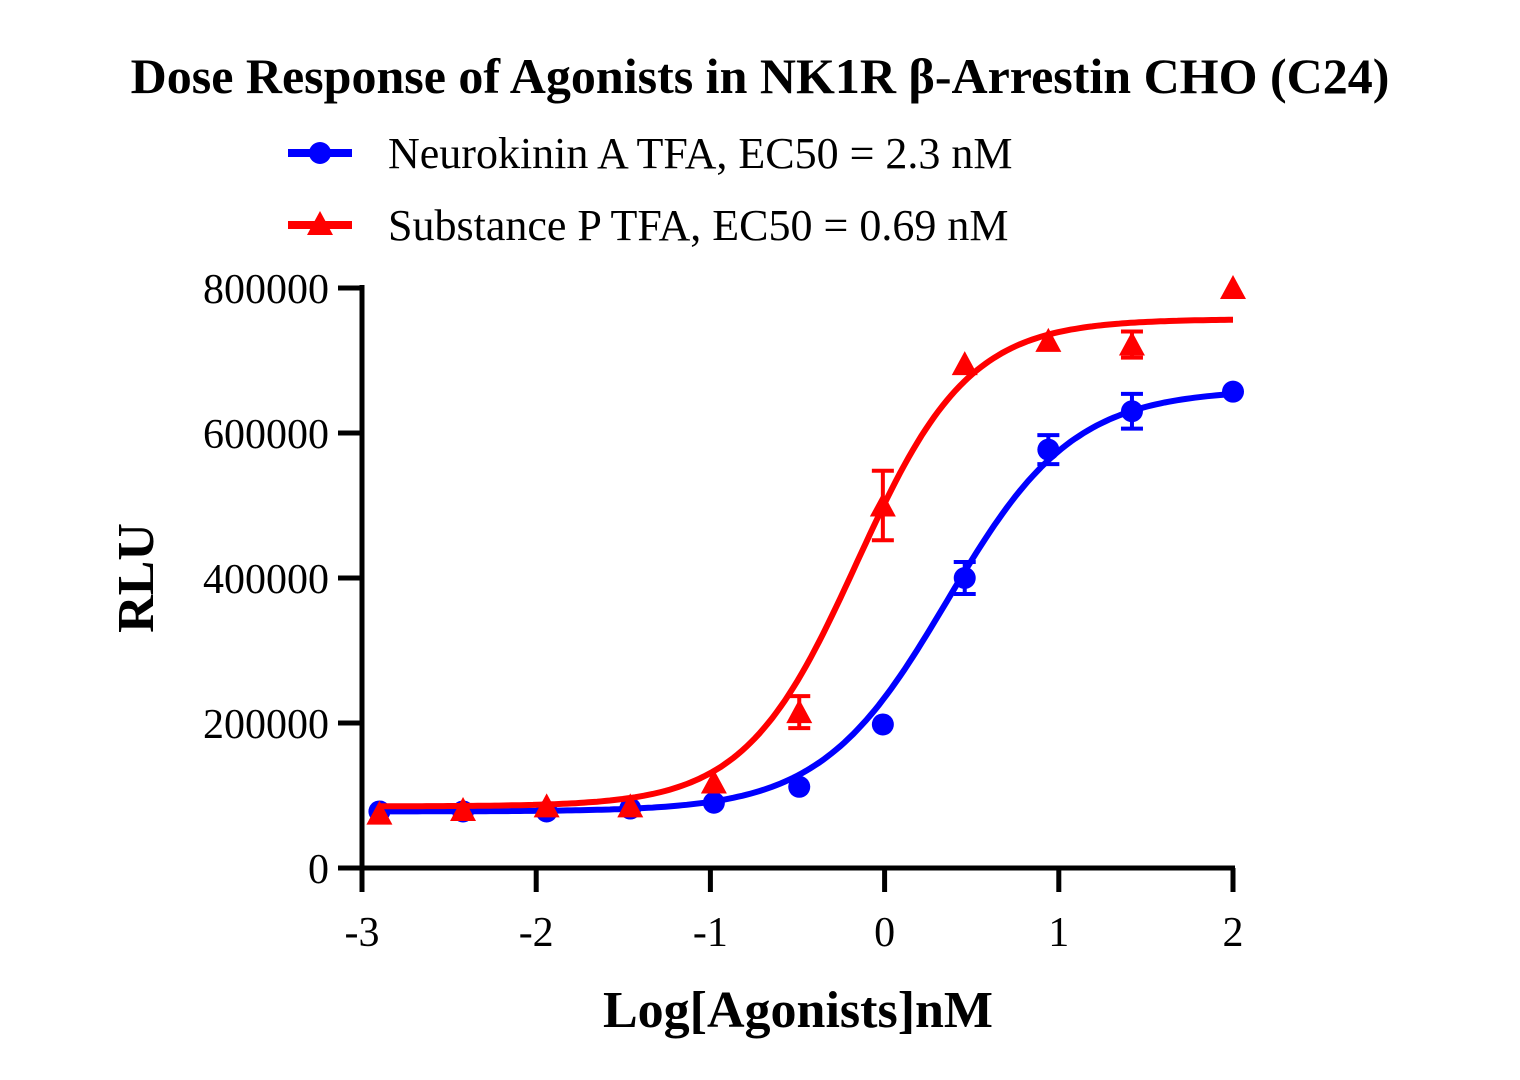 The width and height of the screenshot is (1520, 1080). Describe the element at coordinates (798, 1010) in the screenshot. I see `x-axis-title: Log[Agonists]nM` at that location.